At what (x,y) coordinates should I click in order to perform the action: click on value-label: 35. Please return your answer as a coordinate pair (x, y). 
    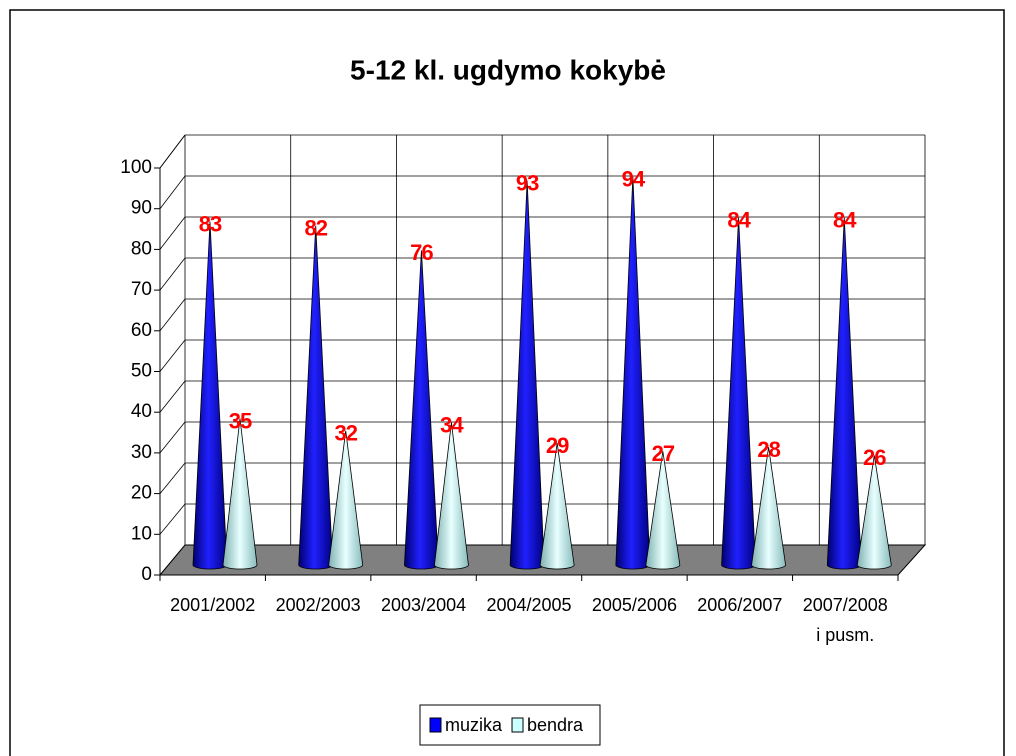
    Looking at the image, I should click on (240, 420).